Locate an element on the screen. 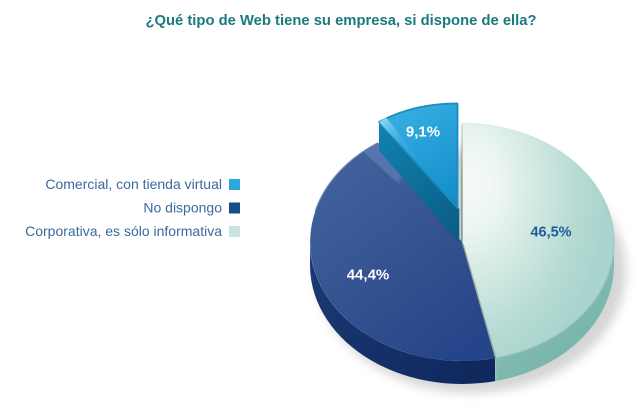 This screenshot has height=412, width=638. svg-text: Comercial, con tienda virtual is located at coordinates (133, 184).